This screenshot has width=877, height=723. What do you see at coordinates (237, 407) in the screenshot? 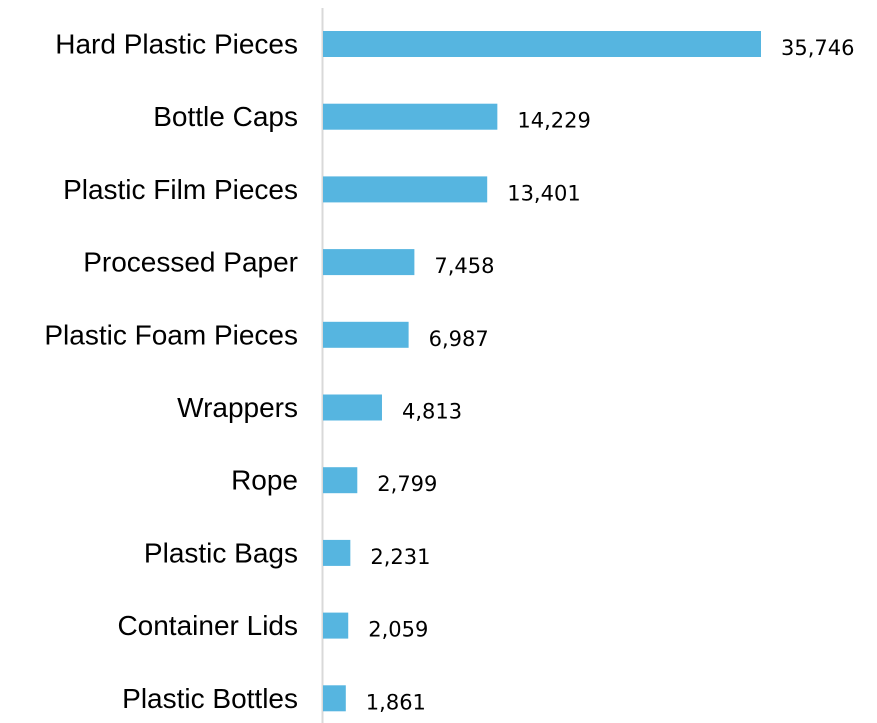
I see `category-label: Wrappers` at bounding box center [237, 407].